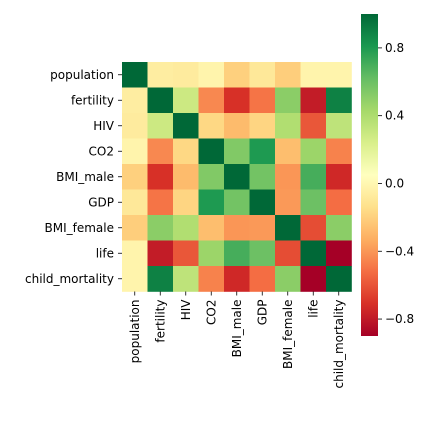 Image resolution: width=427 pixels, height=427 pixels. I want to click on heatmap-cell-child_mortality-HIV, so click(186, 279).